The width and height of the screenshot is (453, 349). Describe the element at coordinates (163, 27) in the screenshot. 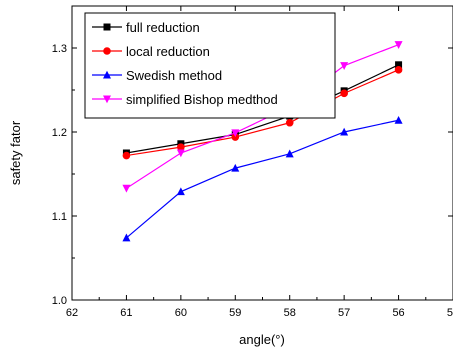

I see `legend-label: full reduction` at that location.